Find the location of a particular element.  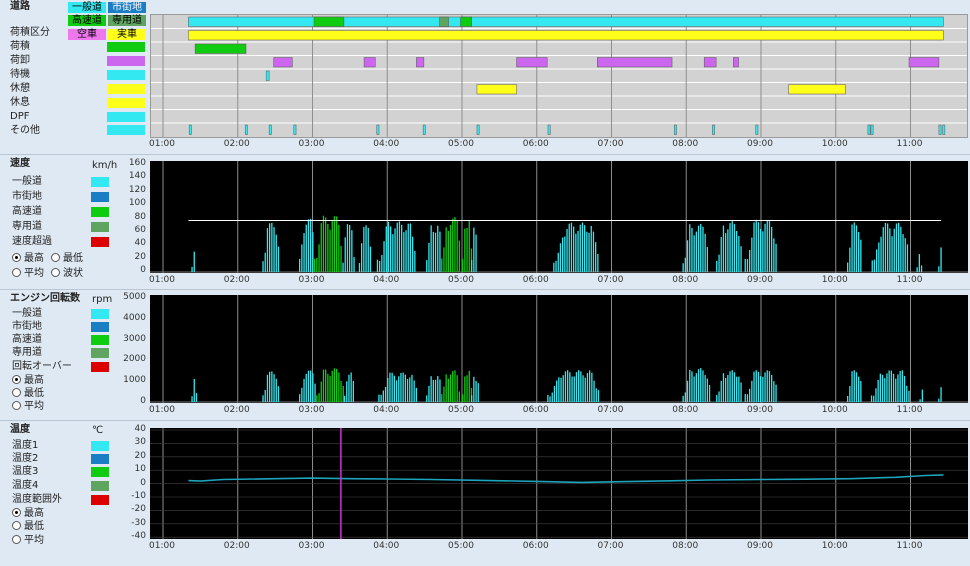

chip-loaded: 実車 is located at coordinates (127, 34).